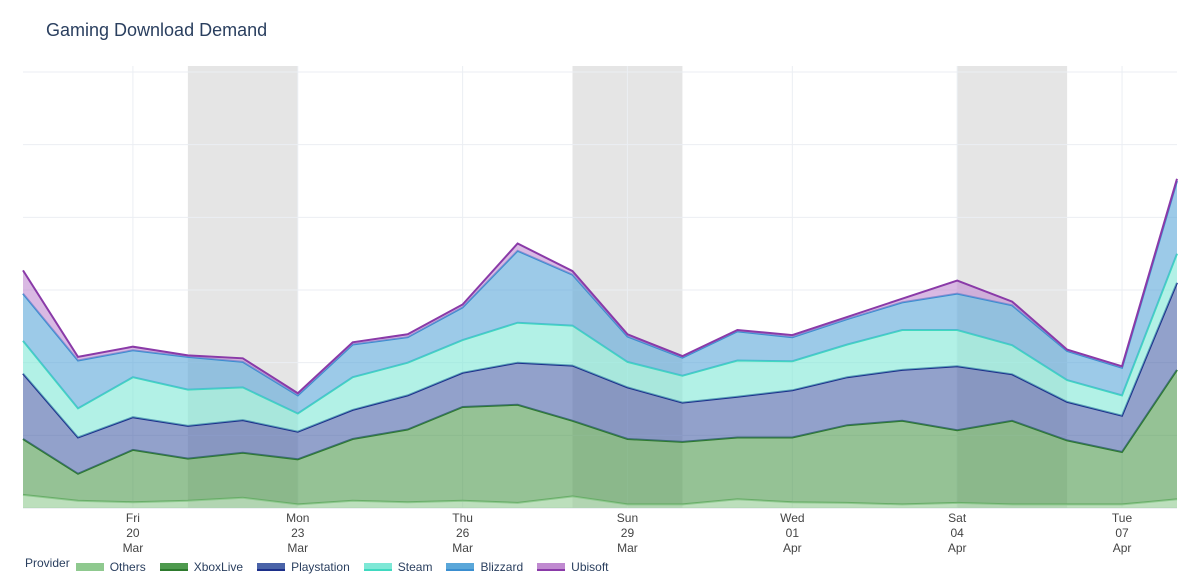 The image size is (1200, 585). What do you see at coordinates (463, 533) in the screenshot?
I see `x-tick-label: 26` at bounding box center [463, 533].